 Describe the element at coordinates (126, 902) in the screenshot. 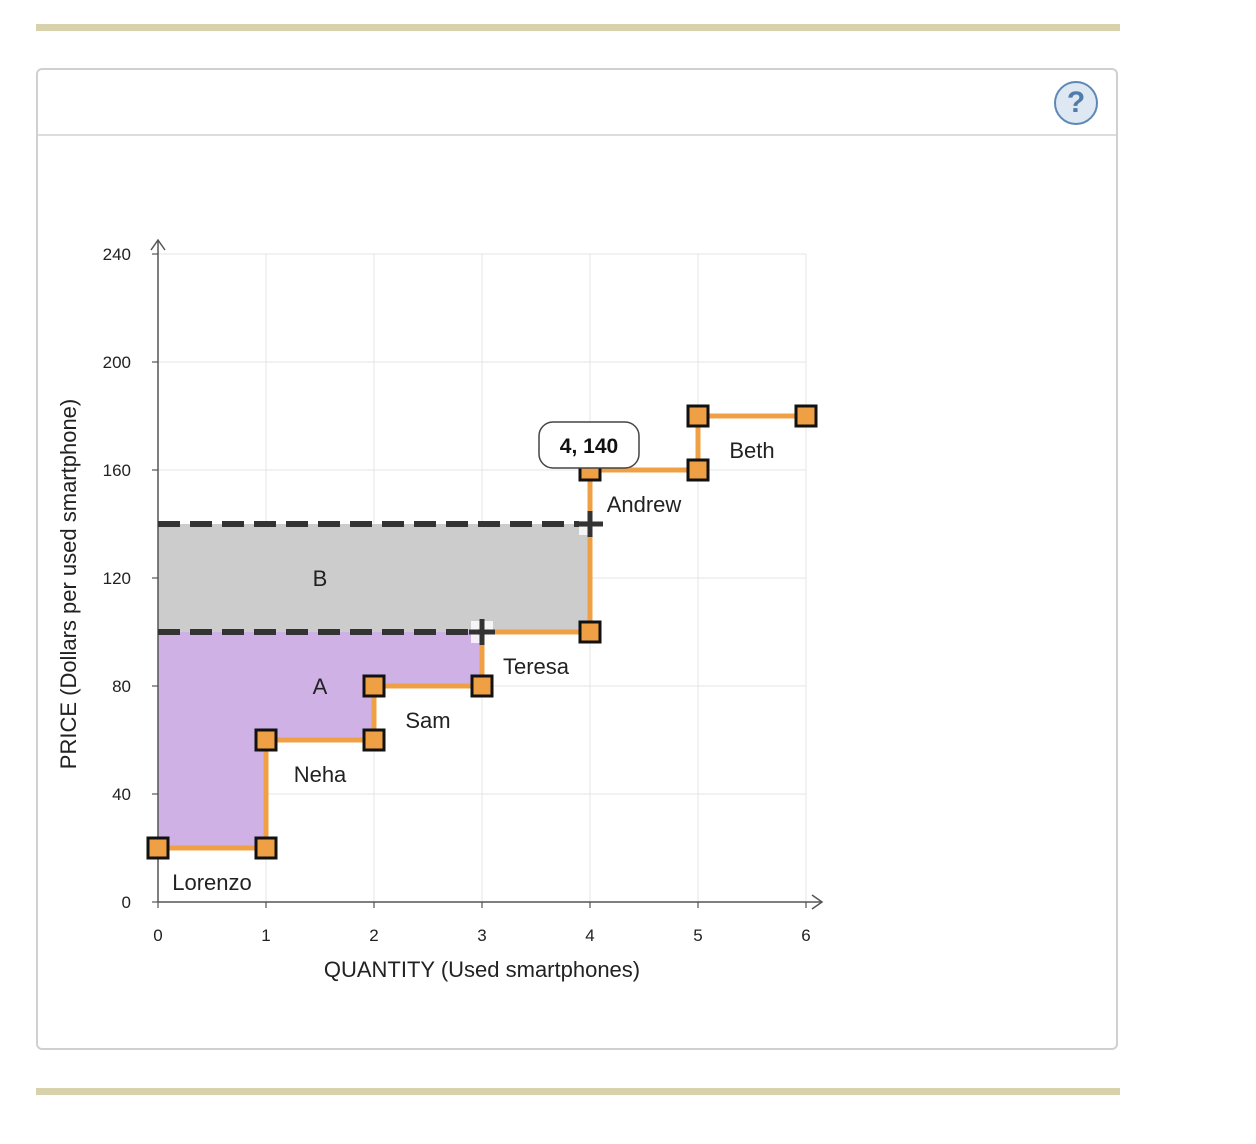

I see `y-tick-label: 0` at that location.